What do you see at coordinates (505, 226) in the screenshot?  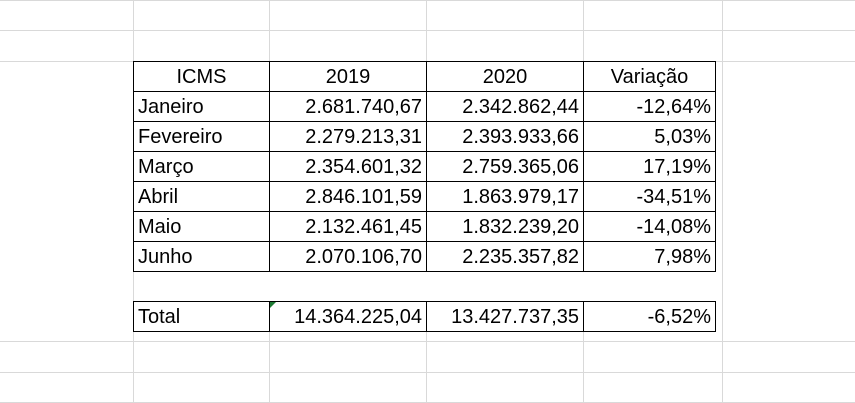 I see `value-2020-cell: 1.832.239,20` at bounding box center [505, 226].